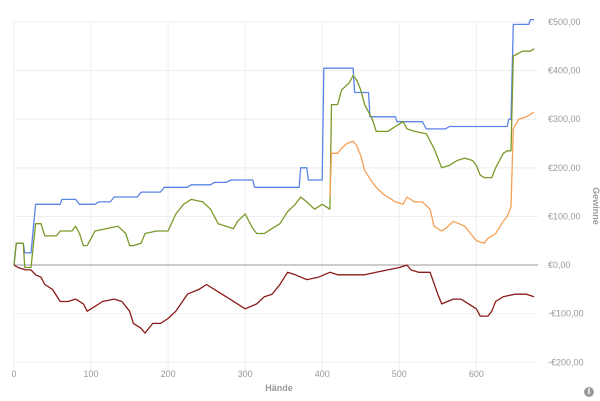 Image resolution: width=600 pixels, height=401 pixels. What do you see at coordinates (476, 374) in the screenshot?
I see `x-tick-label: 600` at bounding box center [476, 374].